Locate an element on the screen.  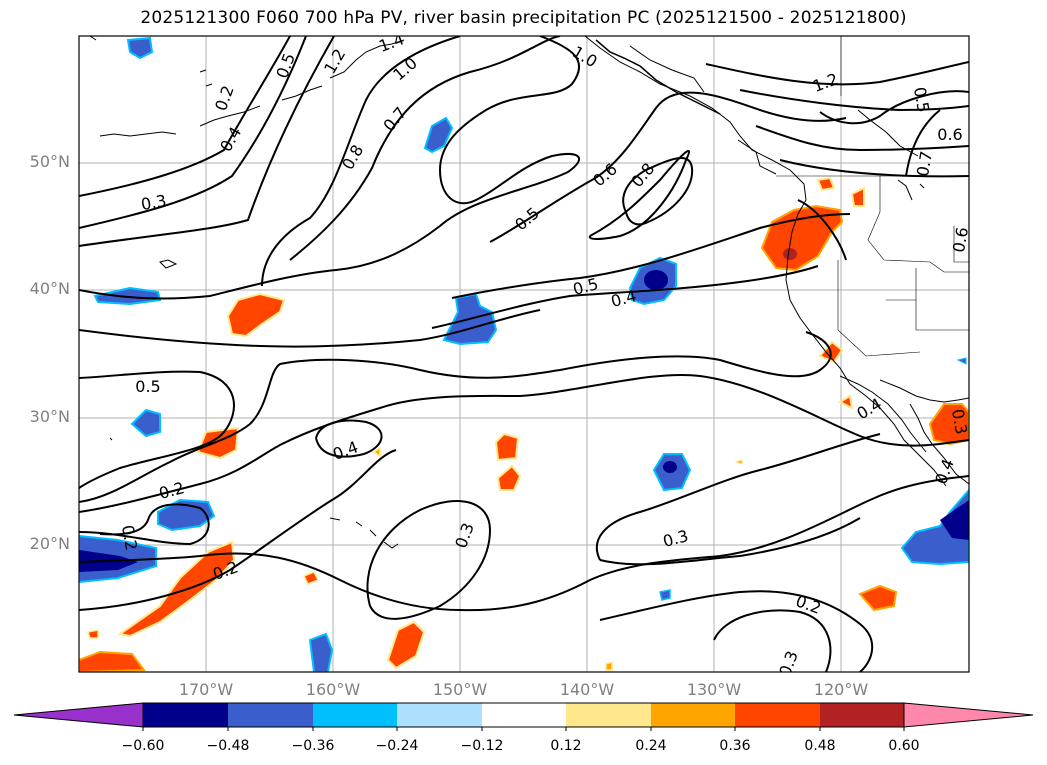
lon-label-170w: 170°W is located at coordinates (206, 689).